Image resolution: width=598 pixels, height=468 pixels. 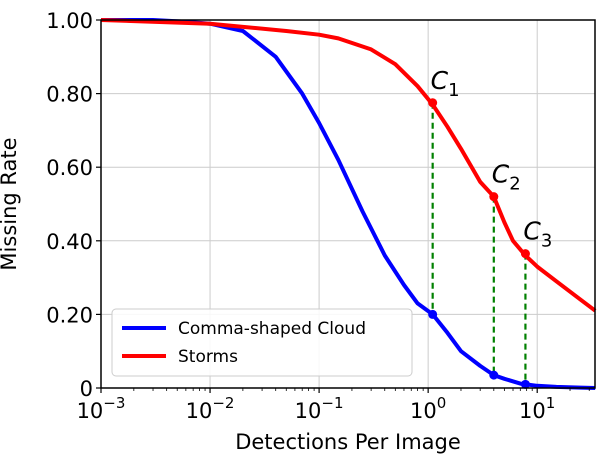 What do you see at coordinates (69, 315) in the screenshot?
I see `y-tick-label: 0.20` at bounding box center [69, 315].